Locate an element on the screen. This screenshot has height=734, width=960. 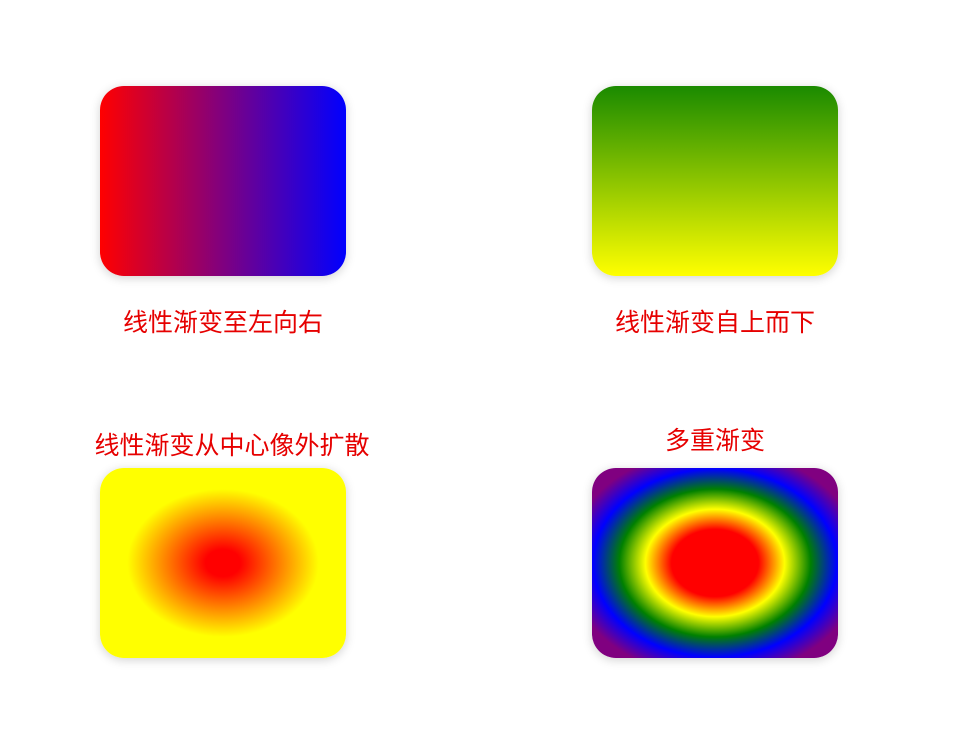
top-to-bottom-linear-gradient-box is located at coordinates (715, 181).